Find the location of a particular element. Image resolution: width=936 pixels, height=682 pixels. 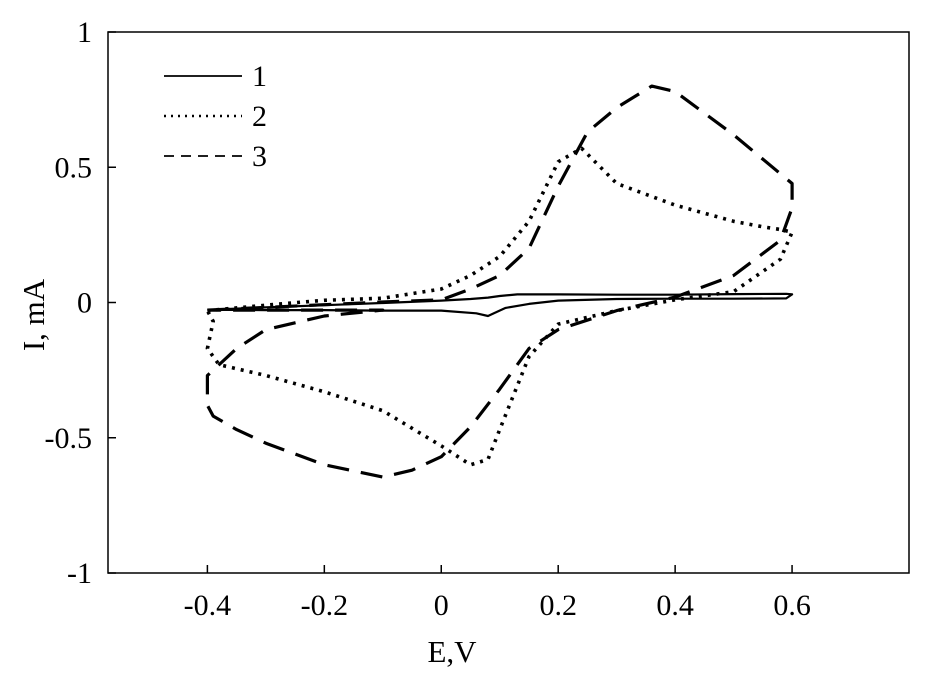

x-tick-label: -0.2 is located at coordinates (325, 605).